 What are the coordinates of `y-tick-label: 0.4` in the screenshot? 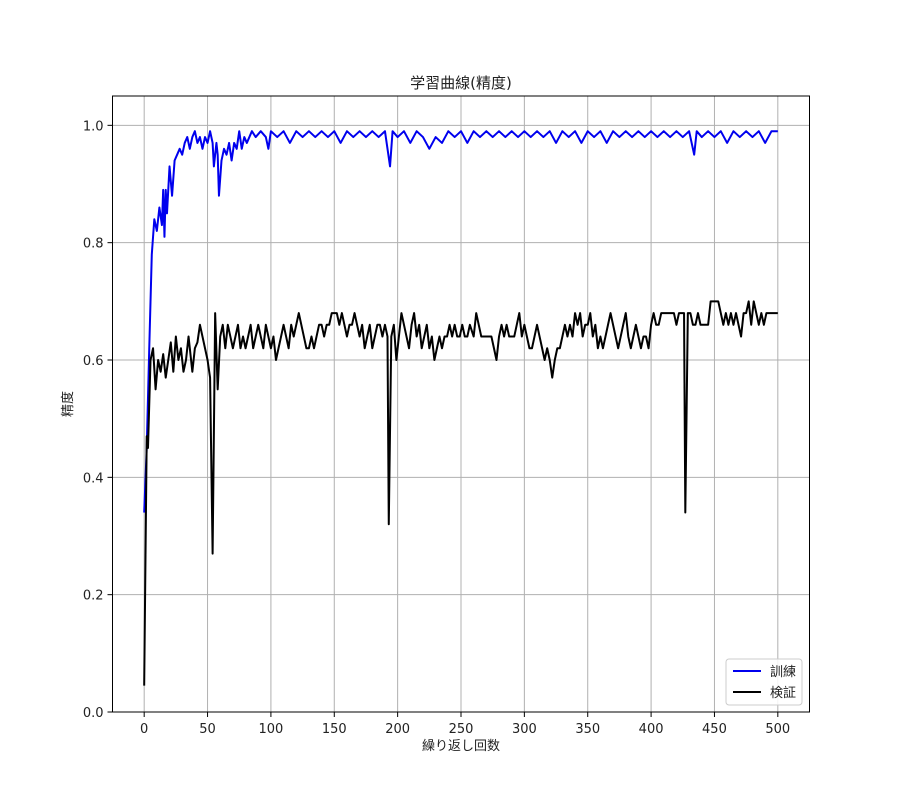 It's located at (93, 478).